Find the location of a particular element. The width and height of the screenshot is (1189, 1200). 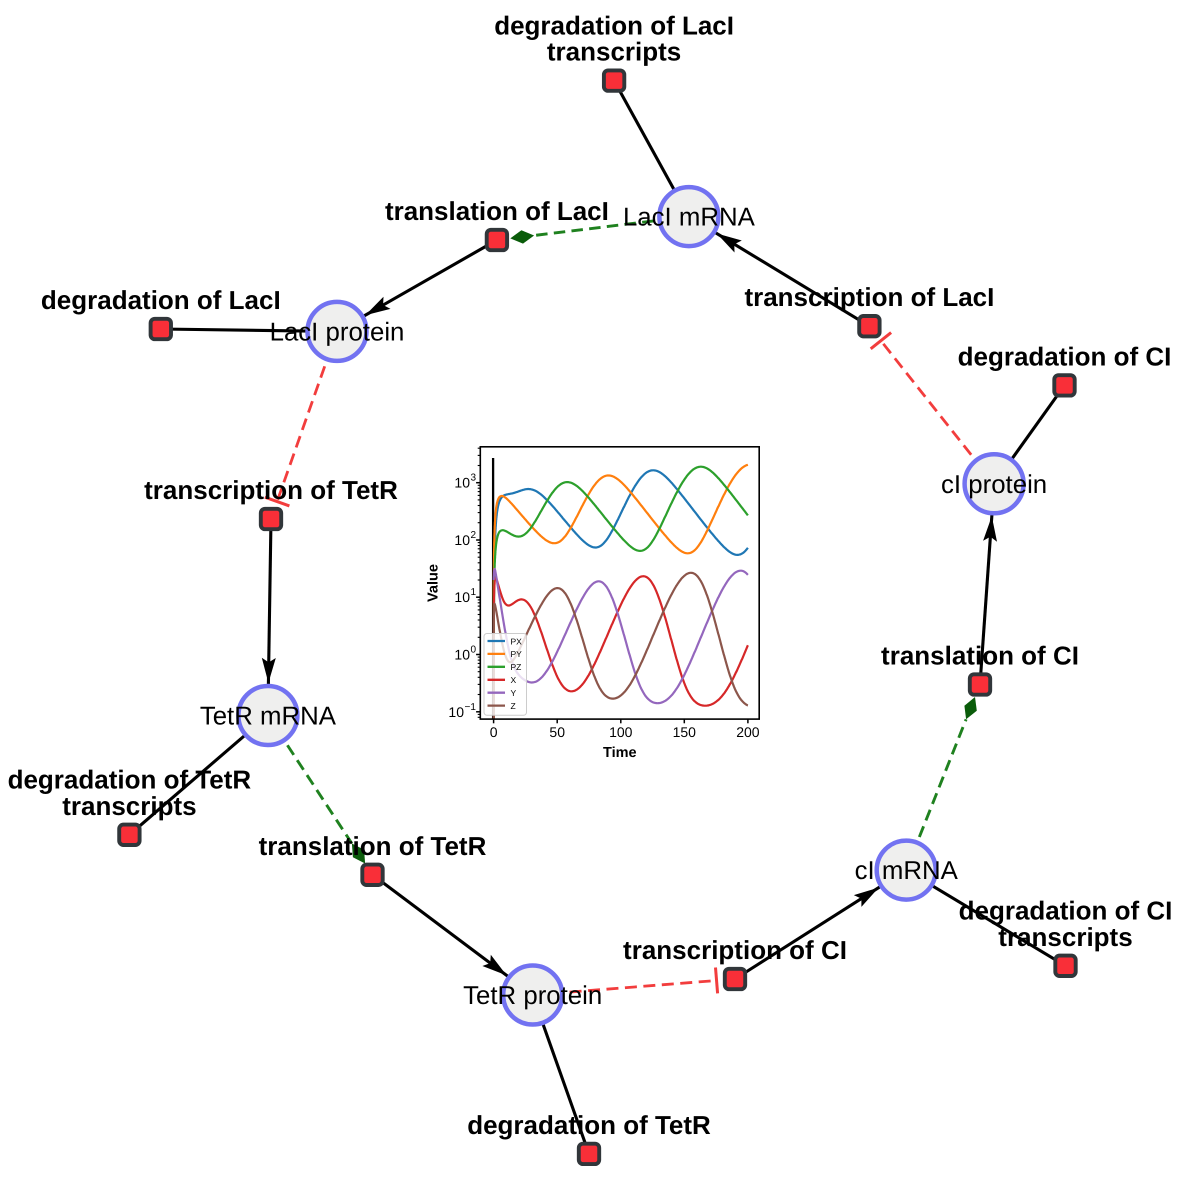

svg-text: PZ is located at coordinates (516, 667).